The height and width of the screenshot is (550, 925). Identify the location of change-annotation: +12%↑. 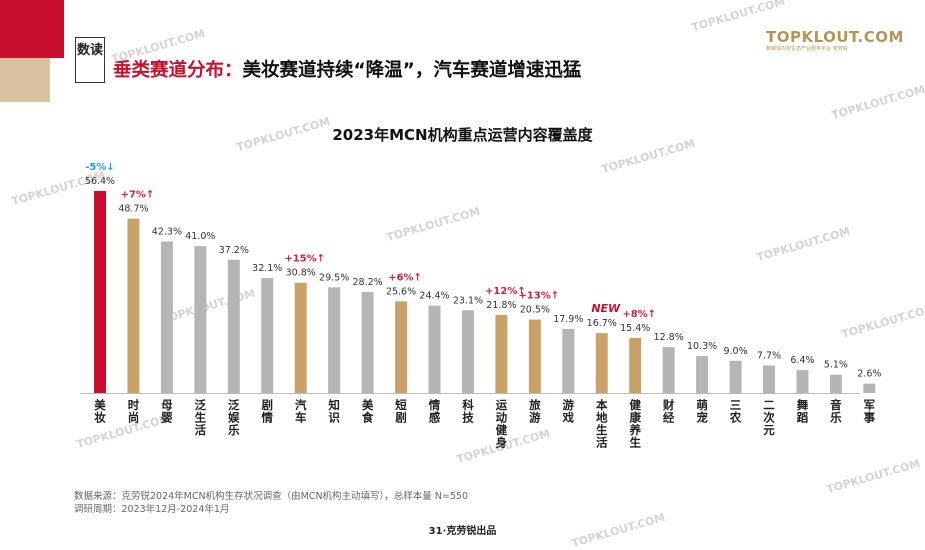
(505, 291).